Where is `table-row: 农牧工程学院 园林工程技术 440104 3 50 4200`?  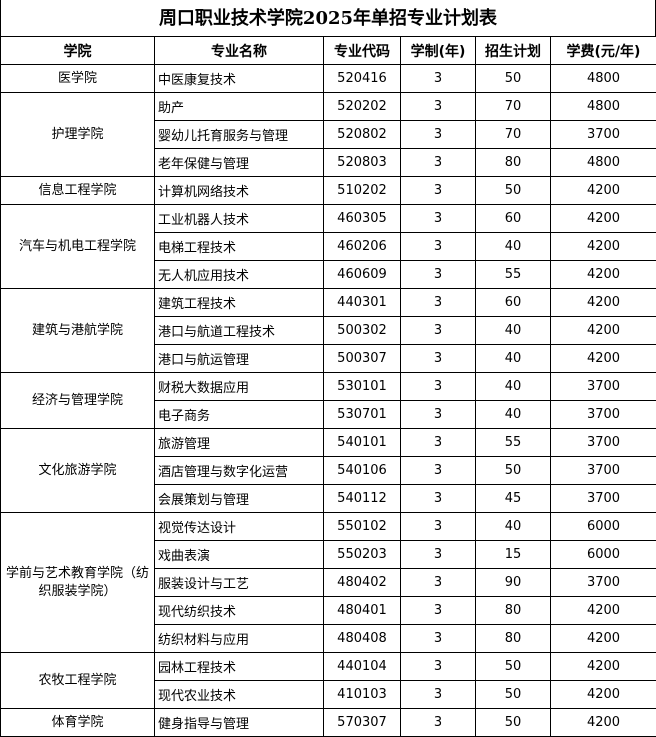 table-row: 农牧工程学院 园林工程技术 440104 3 50 4200 is located at coordinates (328, 680).